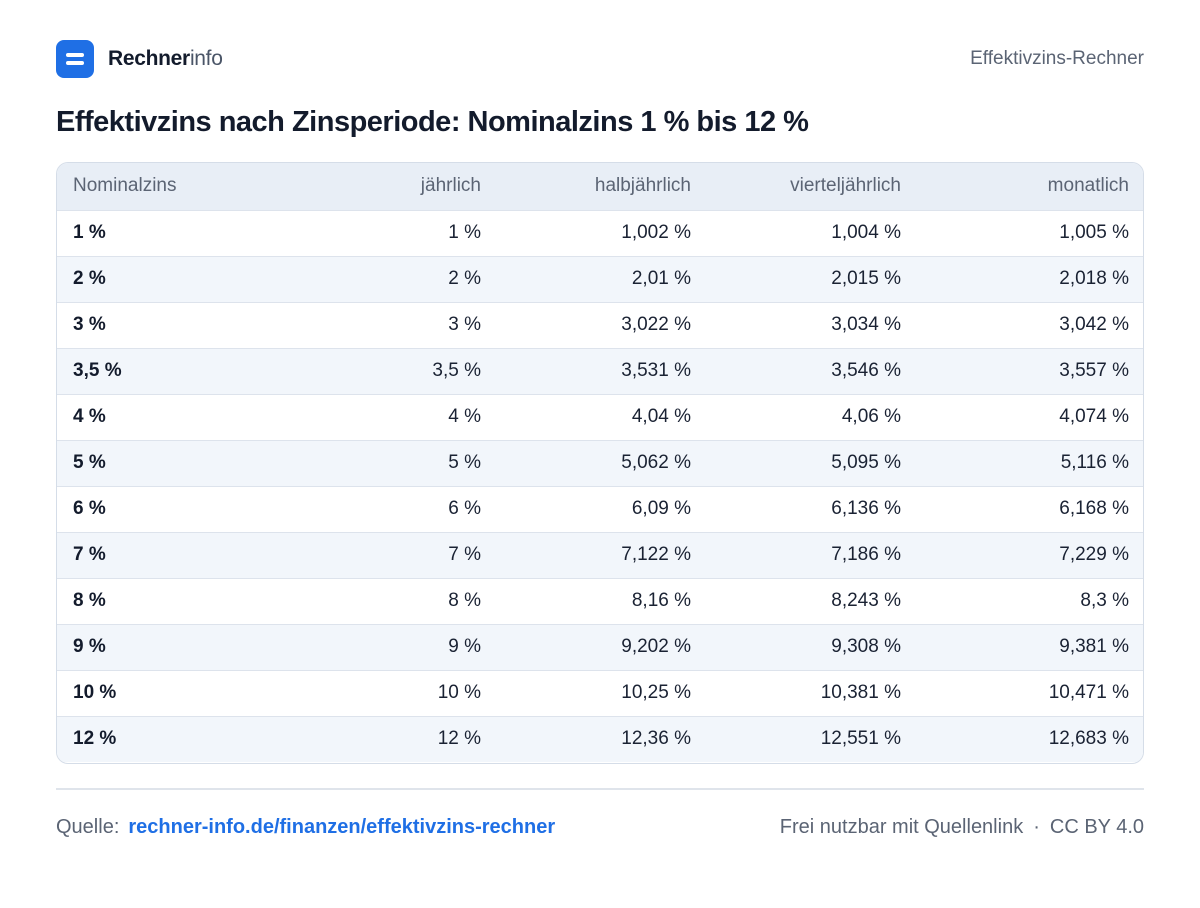 Image resolution: width=1200 pixels, height=908 pixels. Describe the element at coordinates (812, 508) in the screenshot. I see `effective-rate-cell: 6,136 %` at that location.